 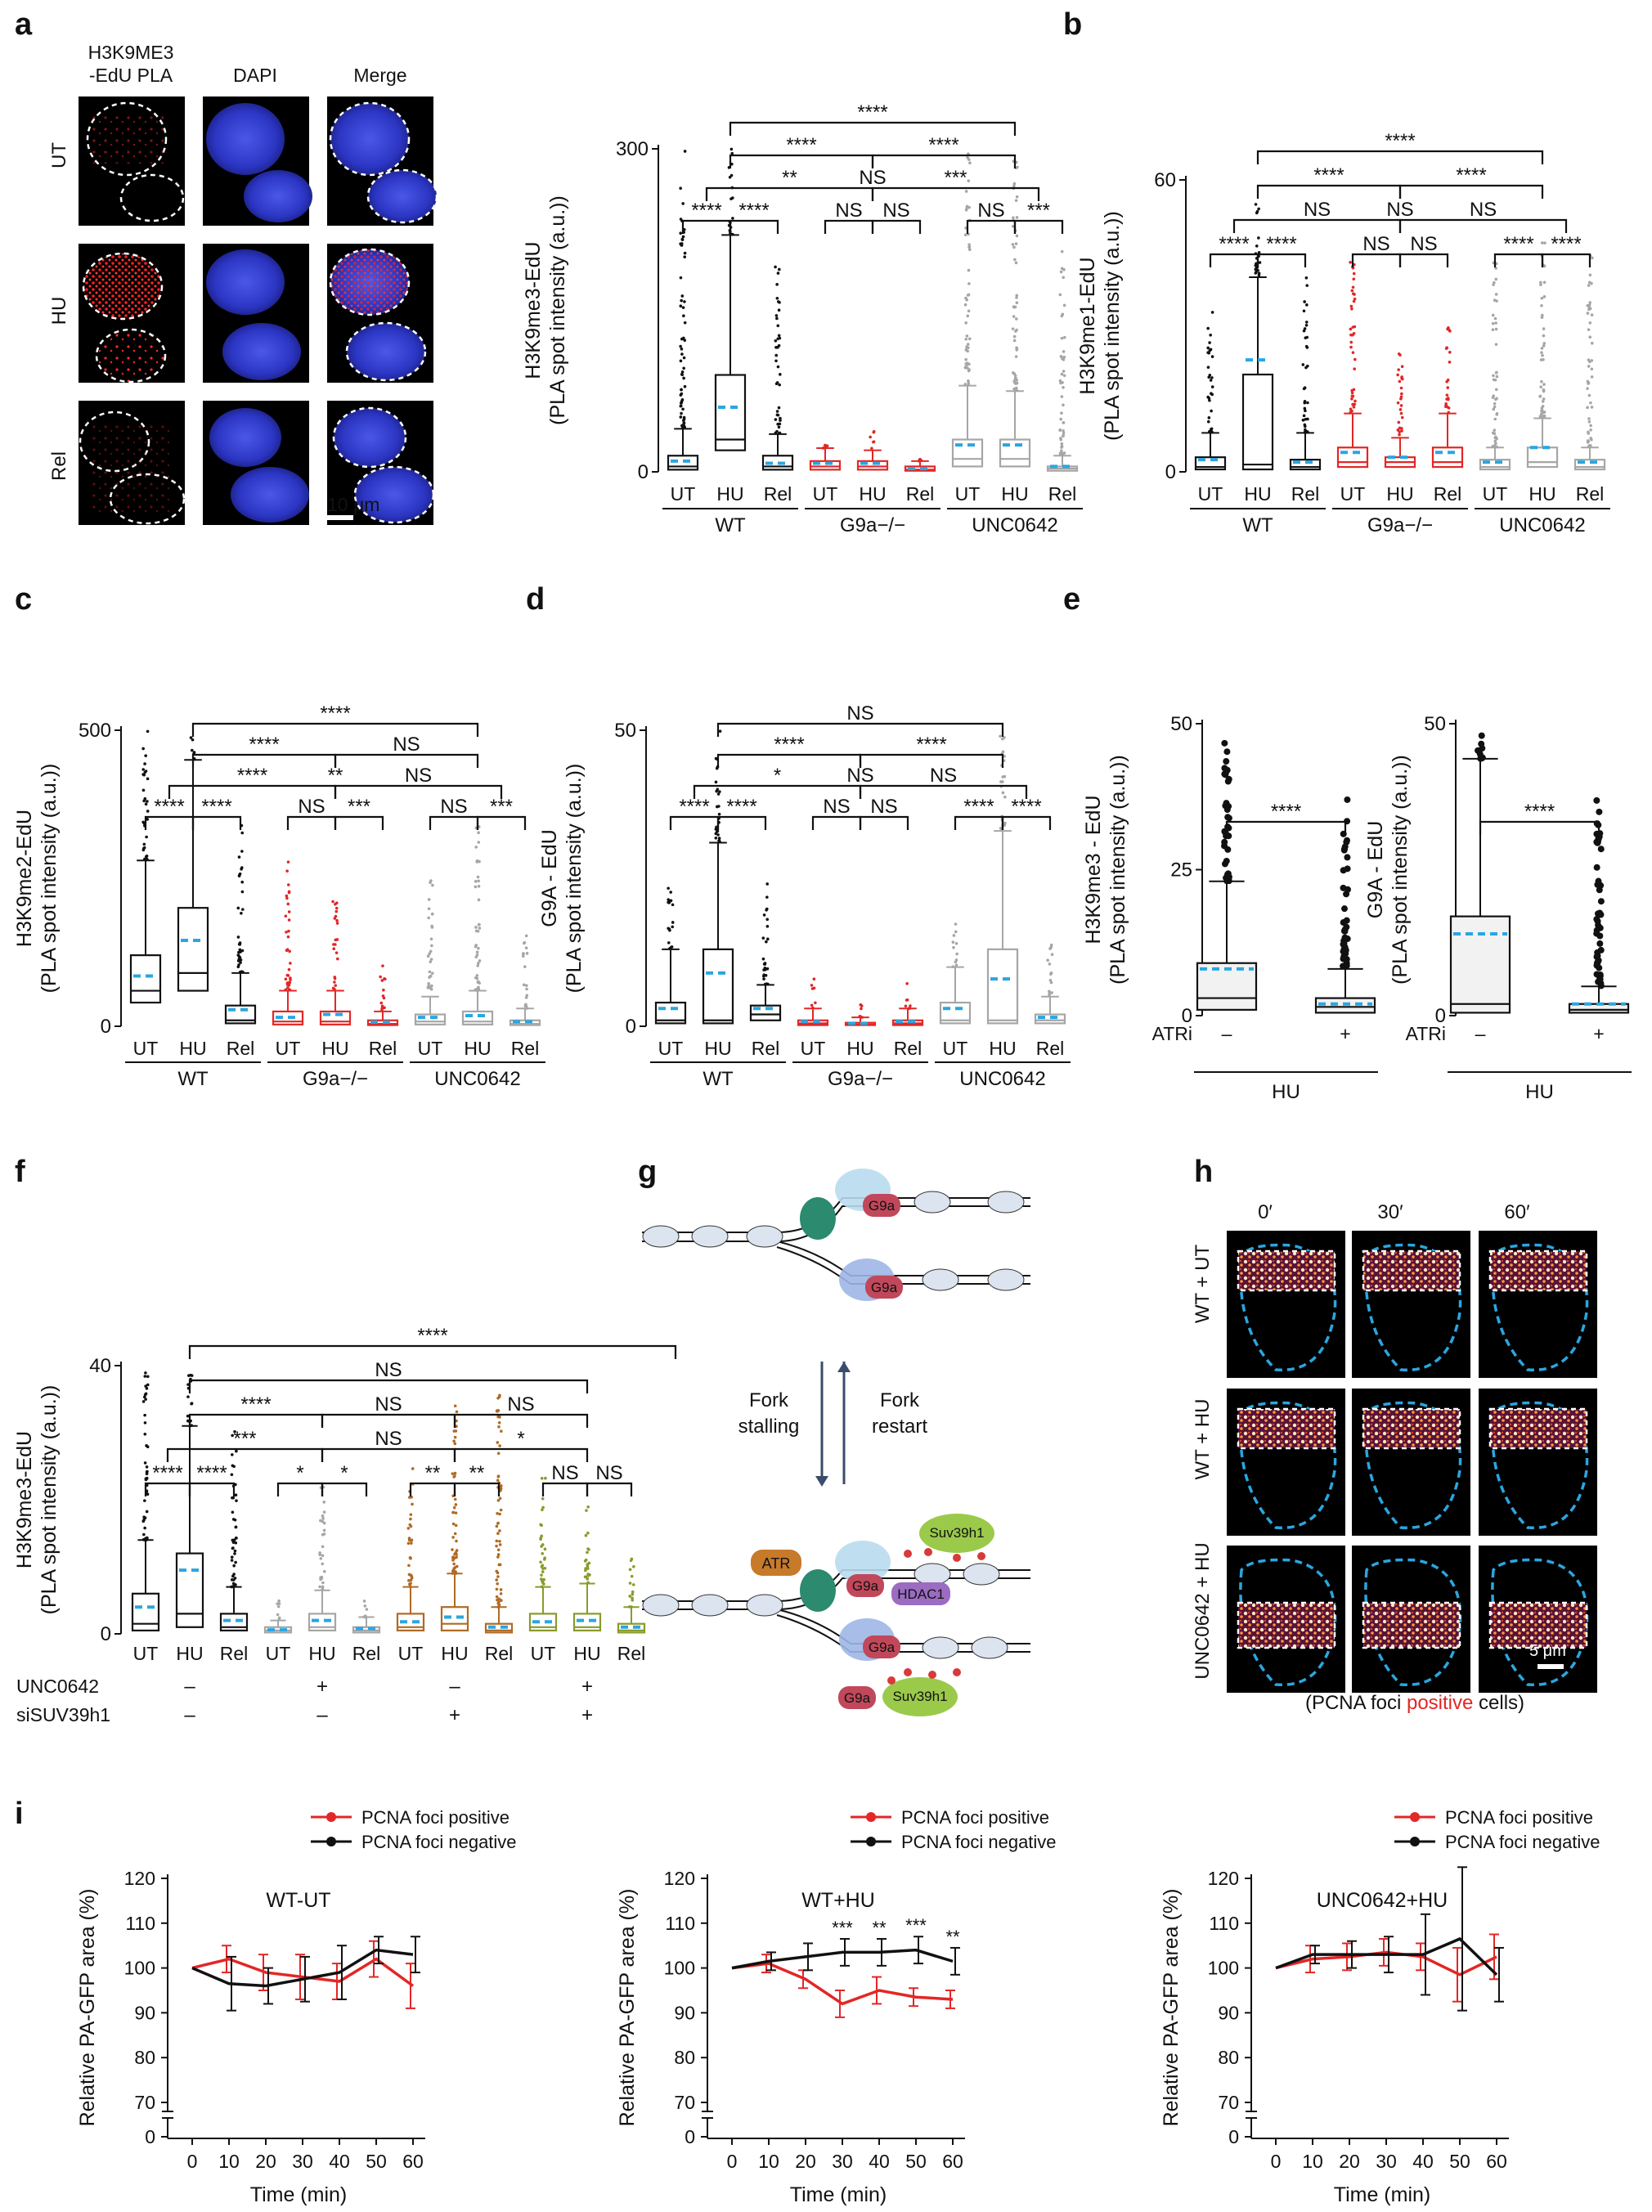 What do you see at coordinates (299, 2194) in the screenshot?
I see `x-axis-label: Time (min)` at bounding box center [299, 2194].